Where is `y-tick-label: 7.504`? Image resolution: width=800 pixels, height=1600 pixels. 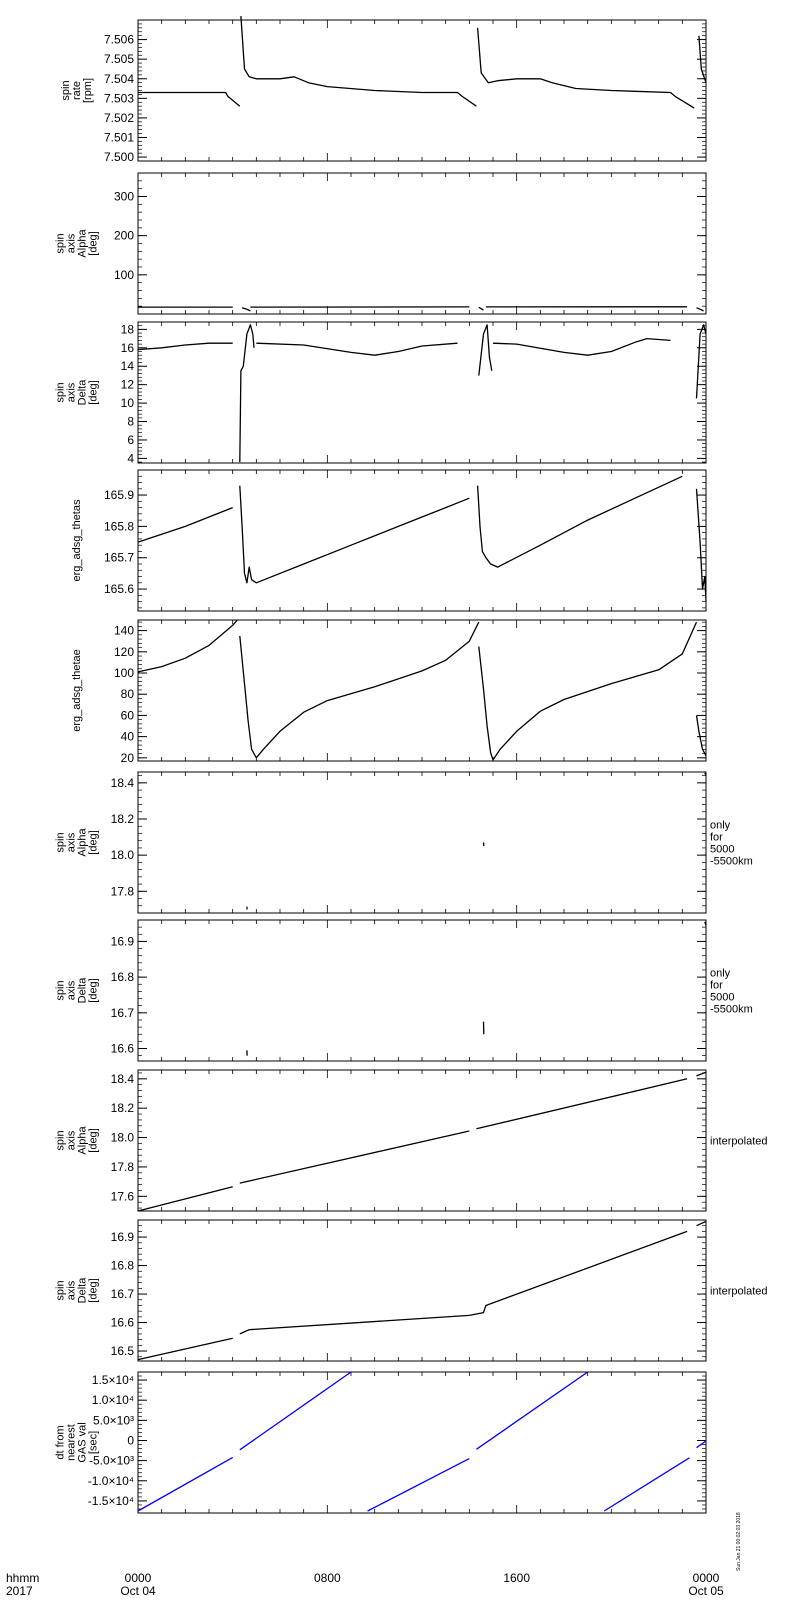
y-tick-label: 7.504 is located at coordinates (119, 79).